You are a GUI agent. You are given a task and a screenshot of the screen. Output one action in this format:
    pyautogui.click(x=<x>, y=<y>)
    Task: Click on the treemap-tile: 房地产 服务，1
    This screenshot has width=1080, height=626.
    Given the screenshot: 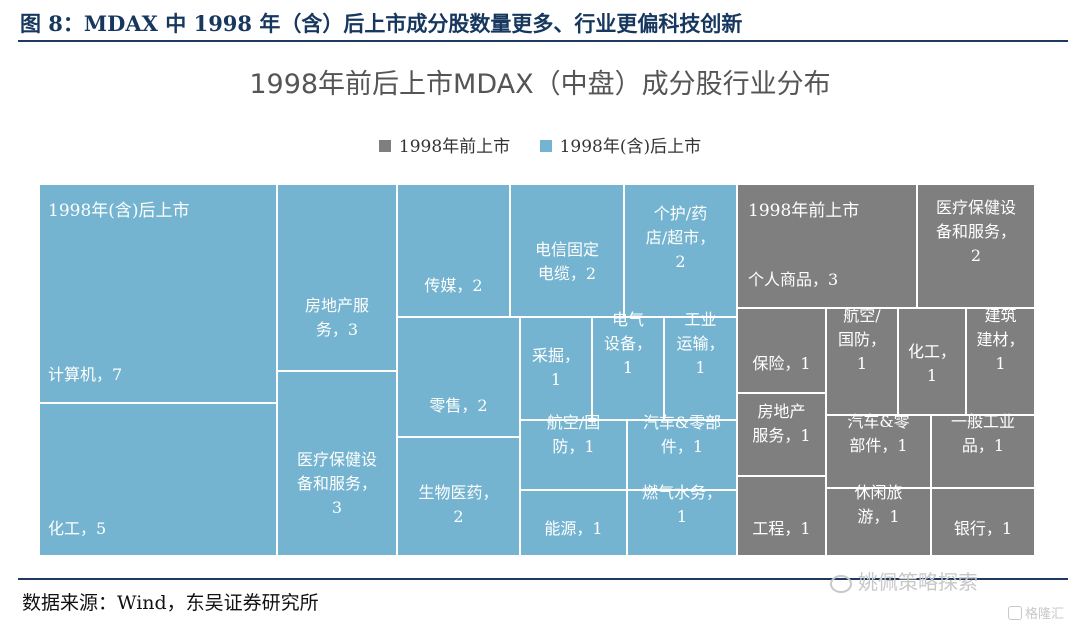 What is the action you would take?
    pyautogui.click(x=782, y=435)
    